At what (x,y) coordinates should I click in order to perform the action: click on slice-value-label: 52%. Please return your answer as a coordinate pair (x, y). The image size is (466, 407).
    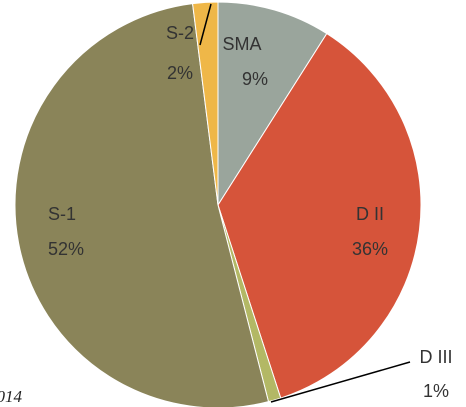
    Looking at the image, I should click on (66, 249).